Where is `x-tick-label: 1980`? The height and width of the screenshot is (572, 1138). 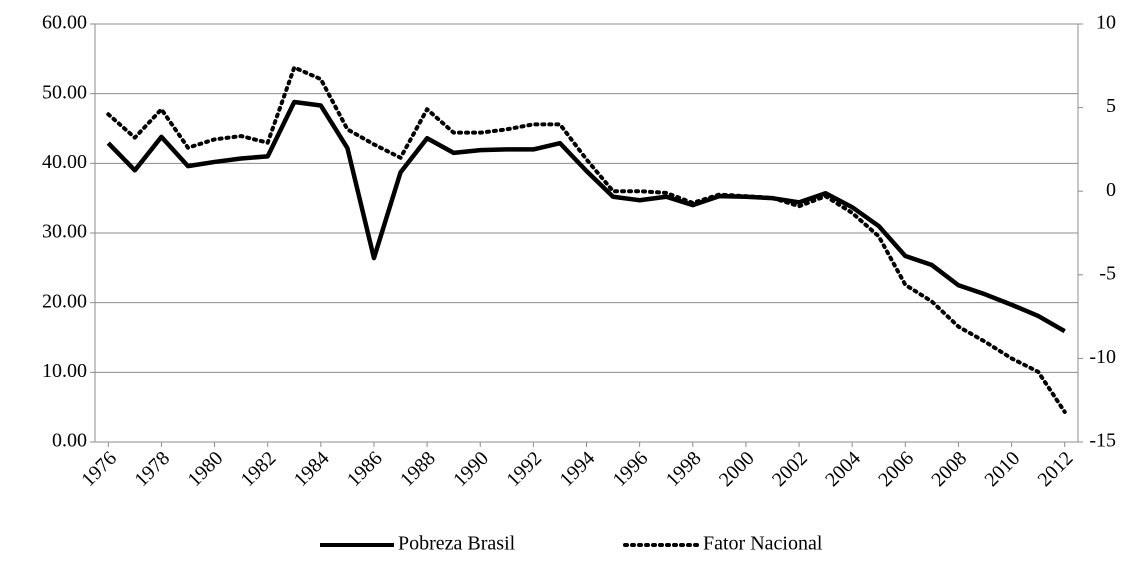 x-tick-label: 1980 is located at coordinates (205, 469).